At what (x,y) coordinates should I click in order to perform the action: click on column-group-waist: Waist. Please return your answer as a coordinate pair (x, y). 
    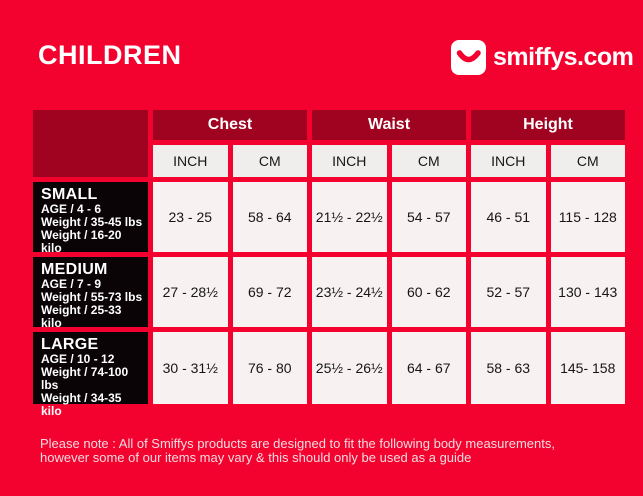
    Looking at the image, I should click on (389, 125).